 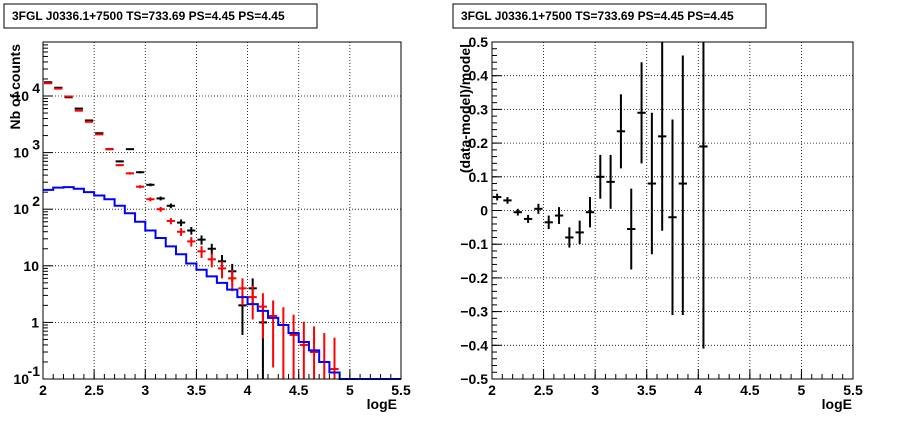 I want to click on y-tick-label: 0, so click(x=484, y=211).